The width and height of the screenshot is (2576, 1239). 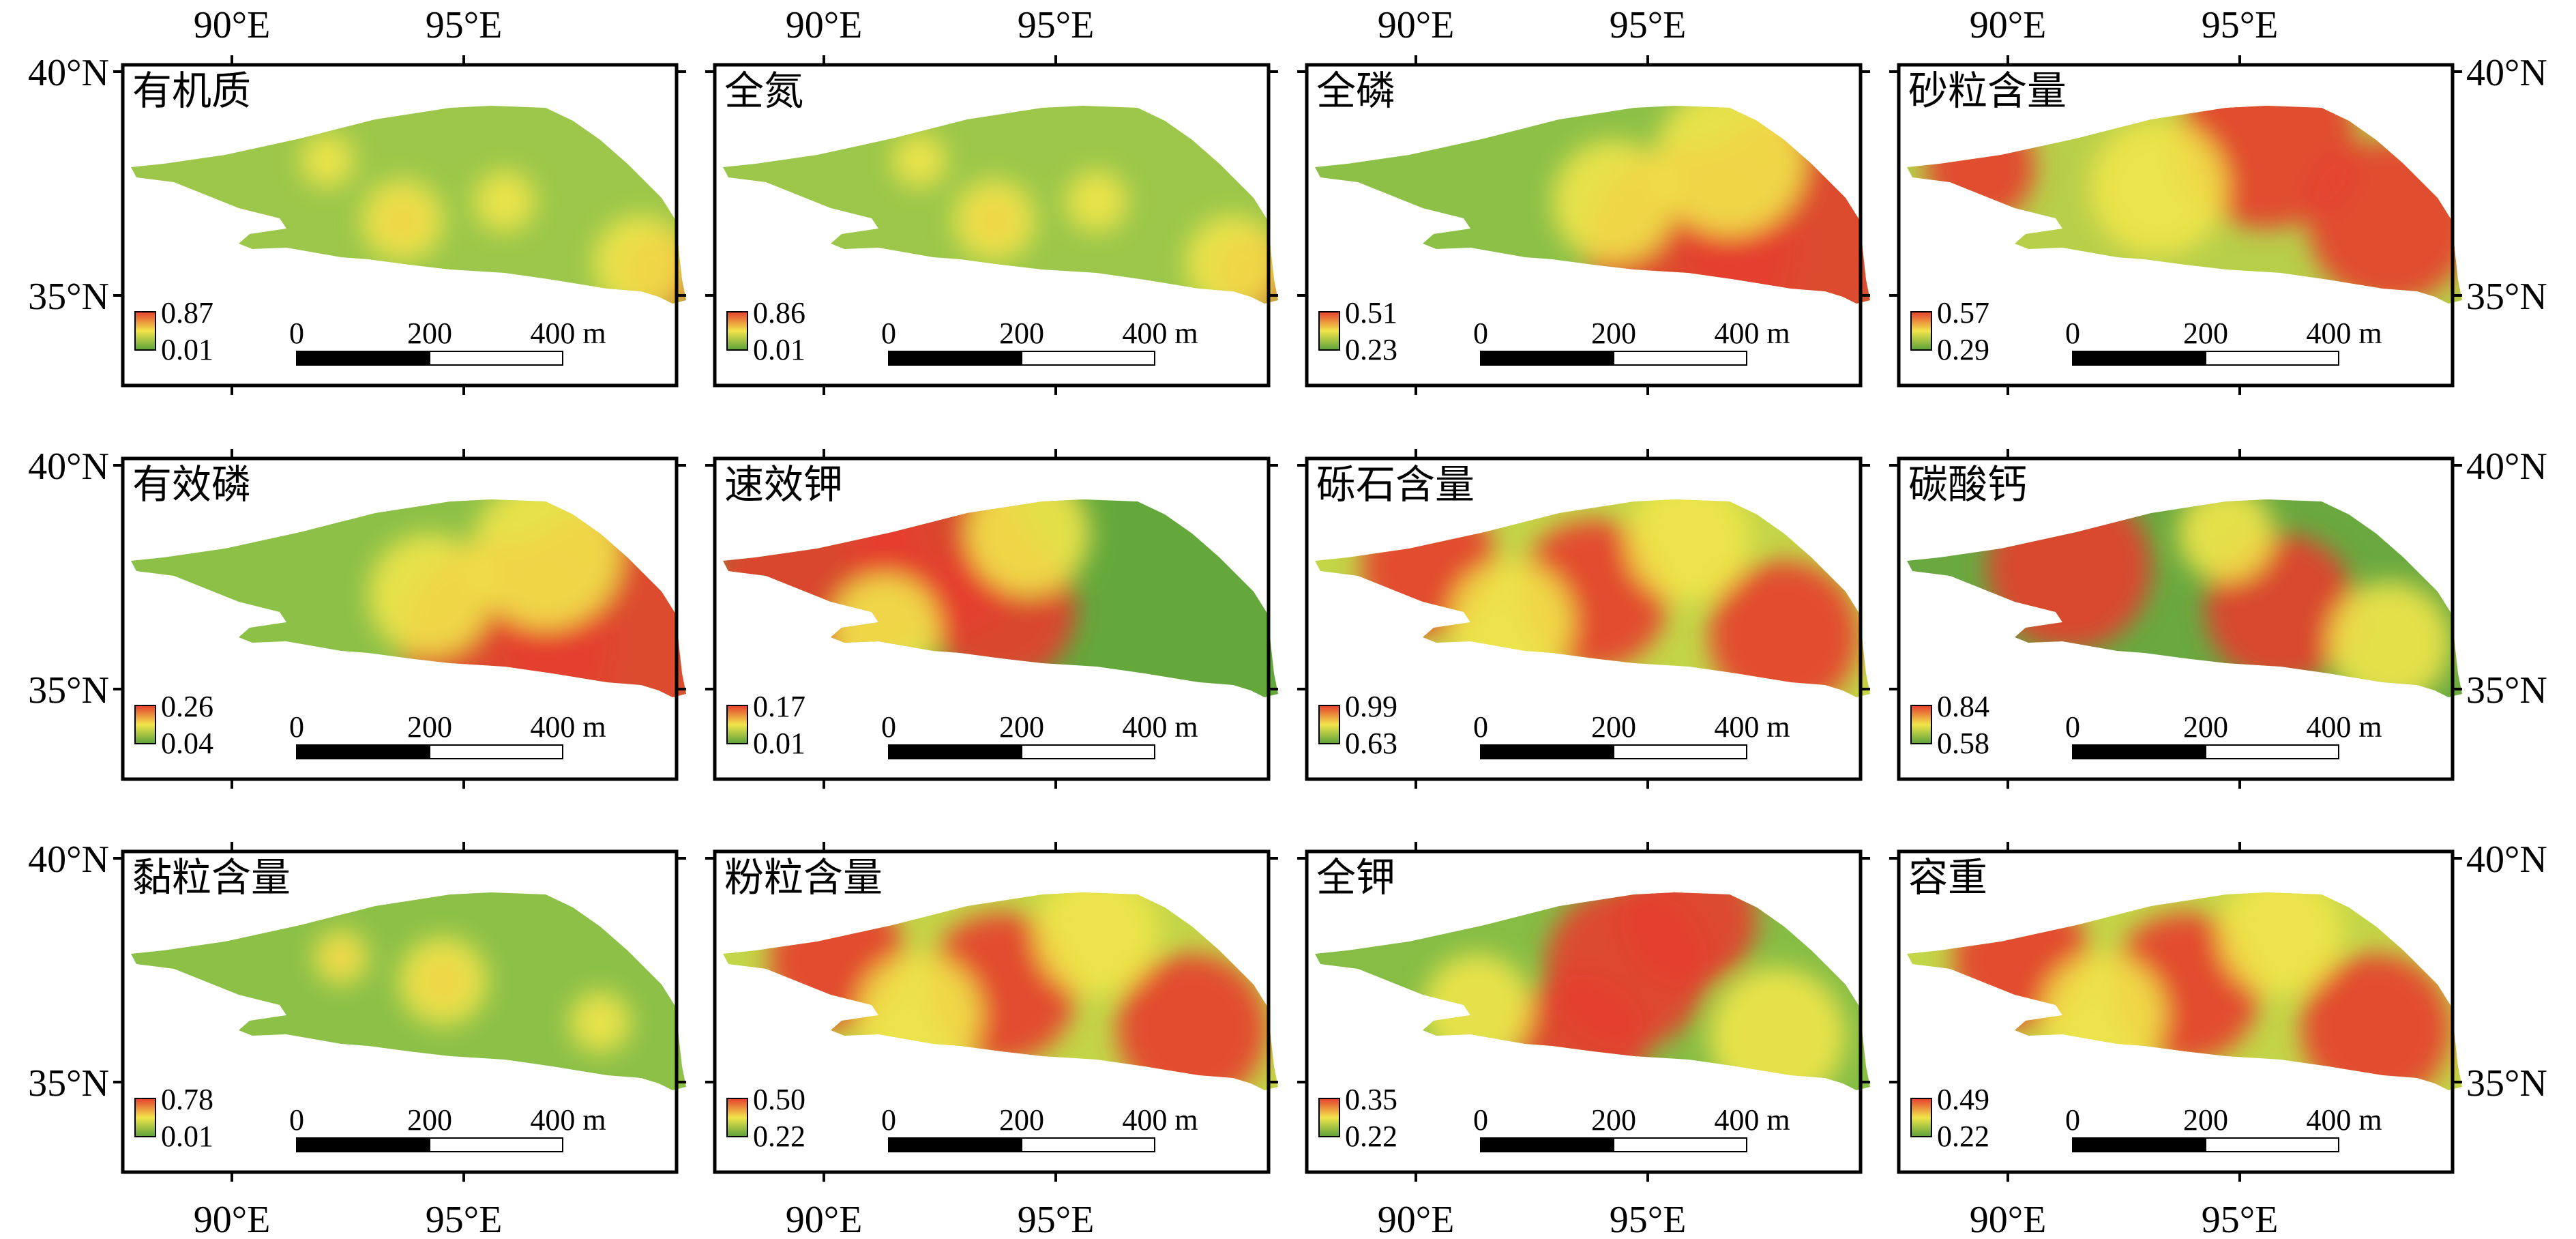 I want to click on map-panel: 粉粒含量 0.50 0.22 0 200 400 m, so click(x=991, y=1012).